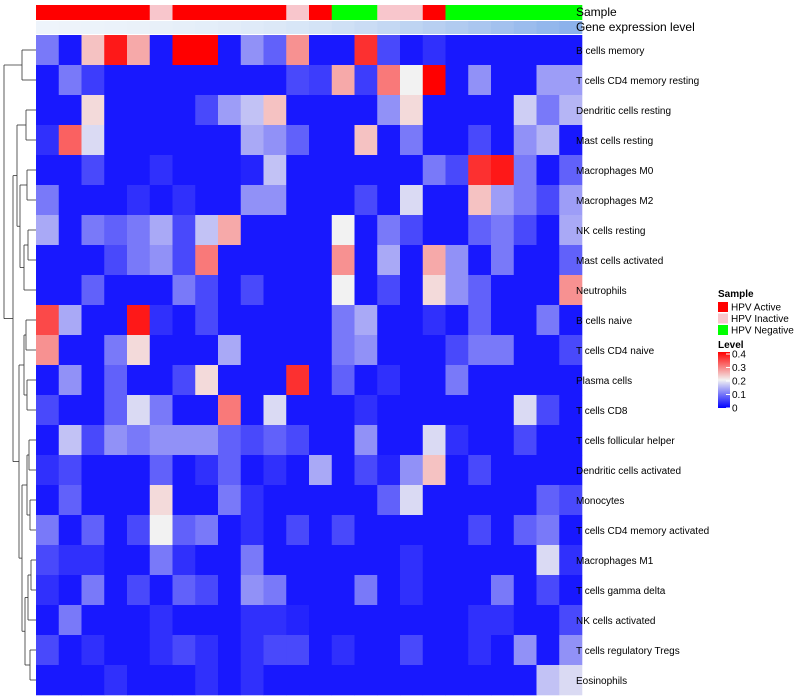  I want to click on row-label: B cells memory, so click(610, 51).